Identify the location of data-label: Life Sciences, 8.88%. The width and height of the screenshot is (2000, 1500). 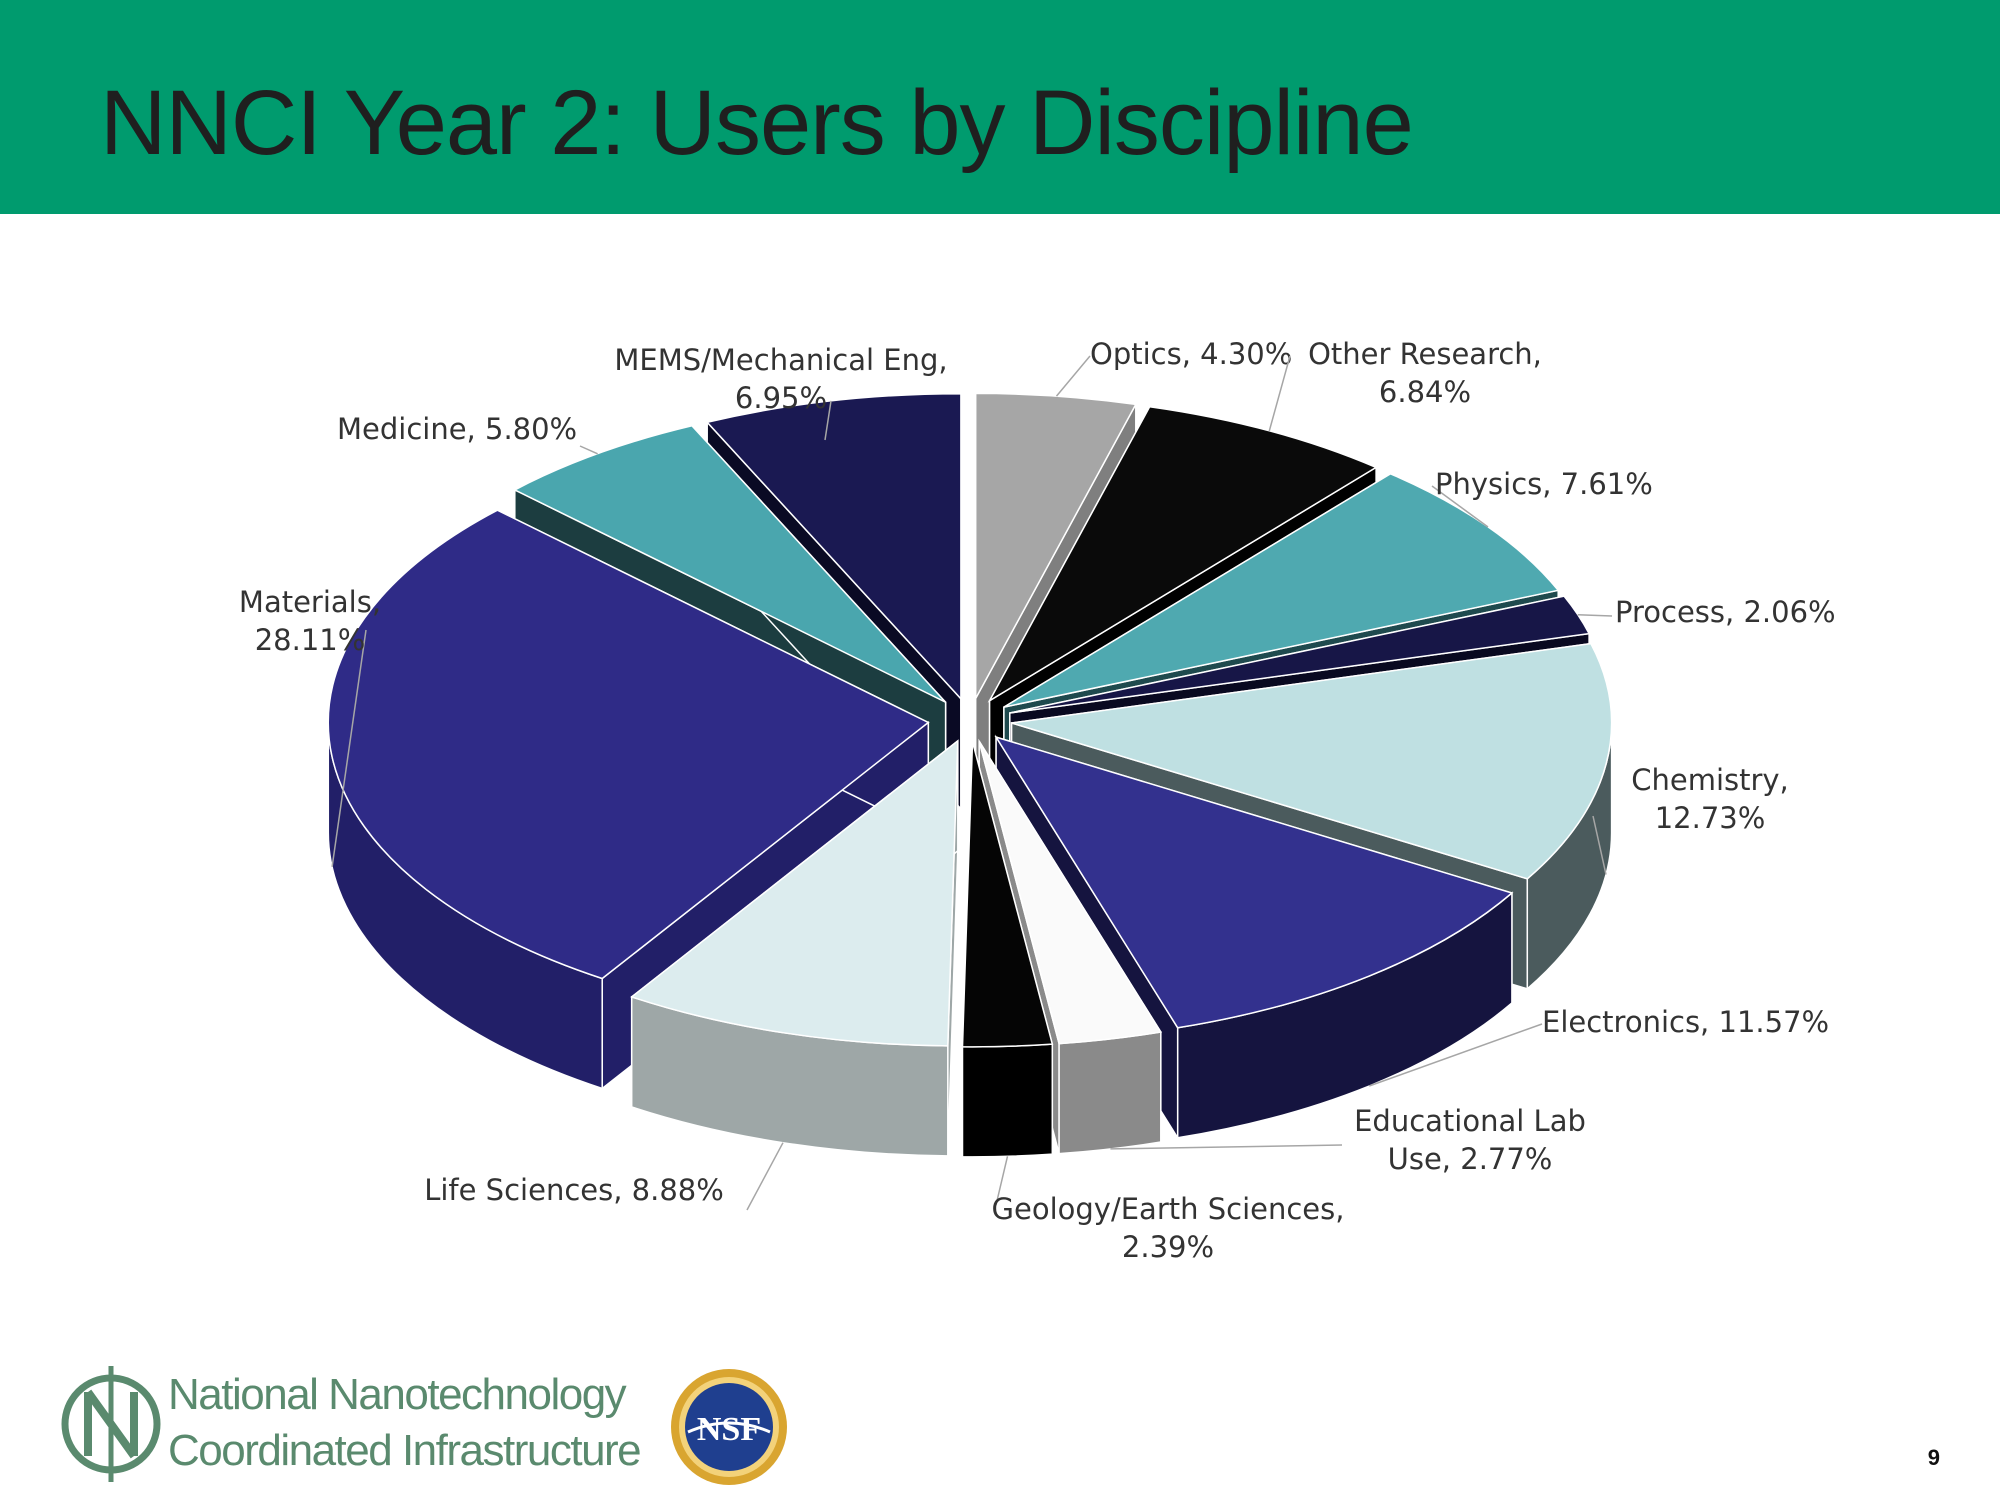
(574, 1190).